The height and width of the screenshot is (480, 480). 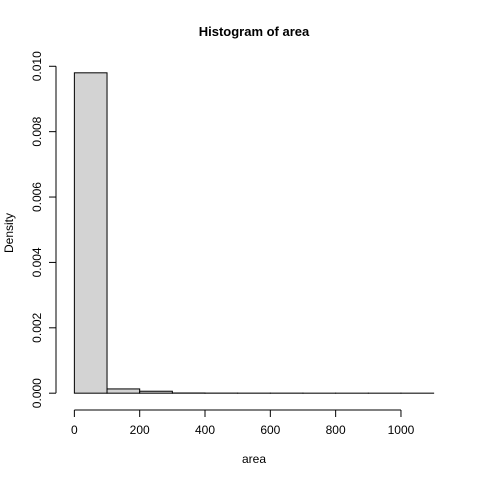 What do you see at coordinates (37, 327) in the screenshot?
I see `y-tick-label: 0.002` at bounding box center [37, 327].